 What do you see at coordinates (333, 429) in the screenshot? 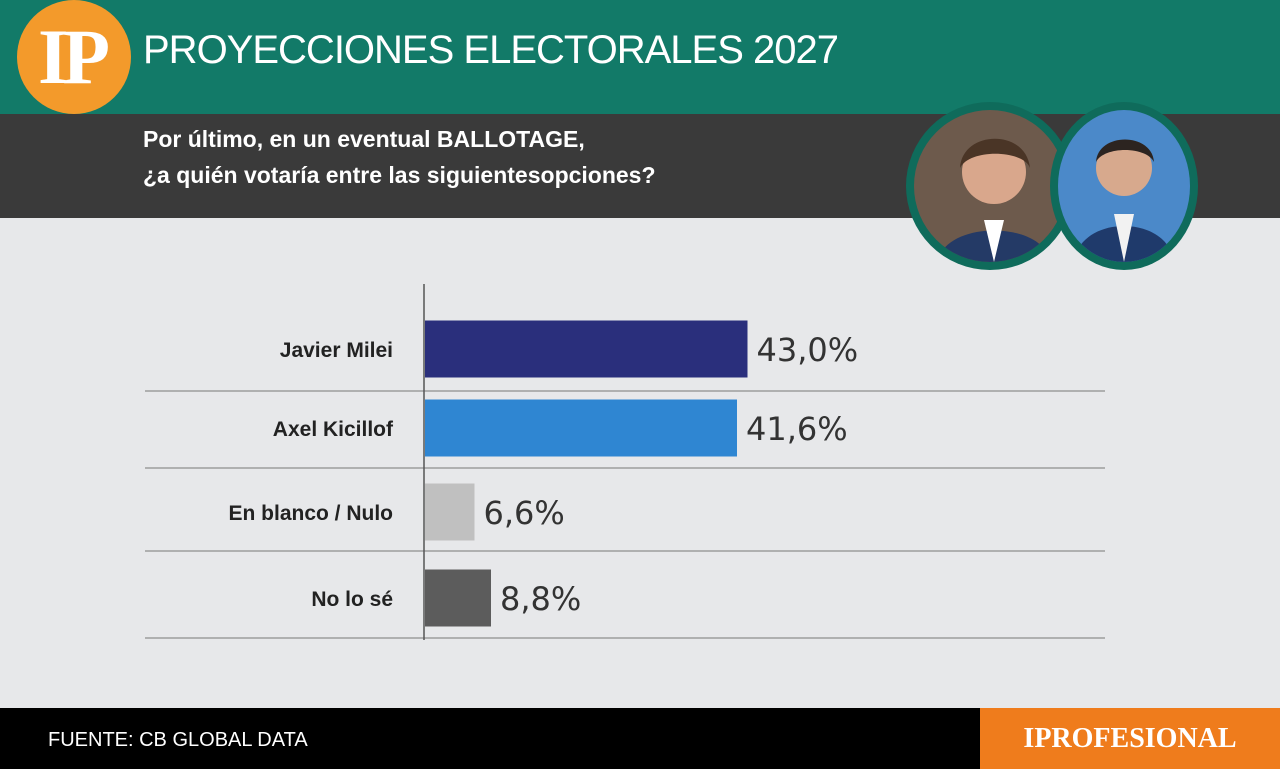
I see `category-label: Axel Kicillof` at bounding box center [333, 429].